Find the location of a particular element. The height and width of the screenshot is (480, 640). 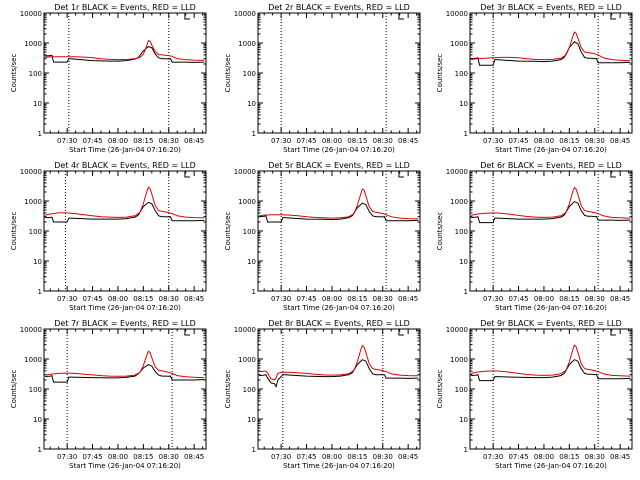

panel-title: Det 2r BLACK = Events, RED = LLD is located at coordinates (339, 7).